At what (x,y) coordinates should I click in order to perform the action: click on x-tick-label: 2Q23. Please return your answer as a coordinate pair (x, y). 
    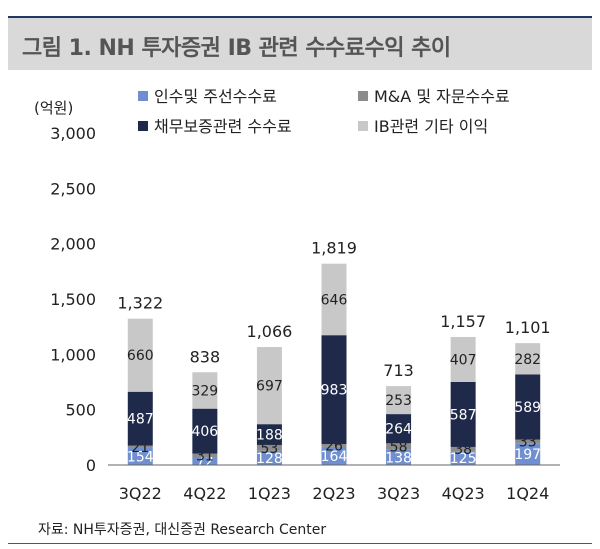
    Looking at the image, I should click on (333, 493).